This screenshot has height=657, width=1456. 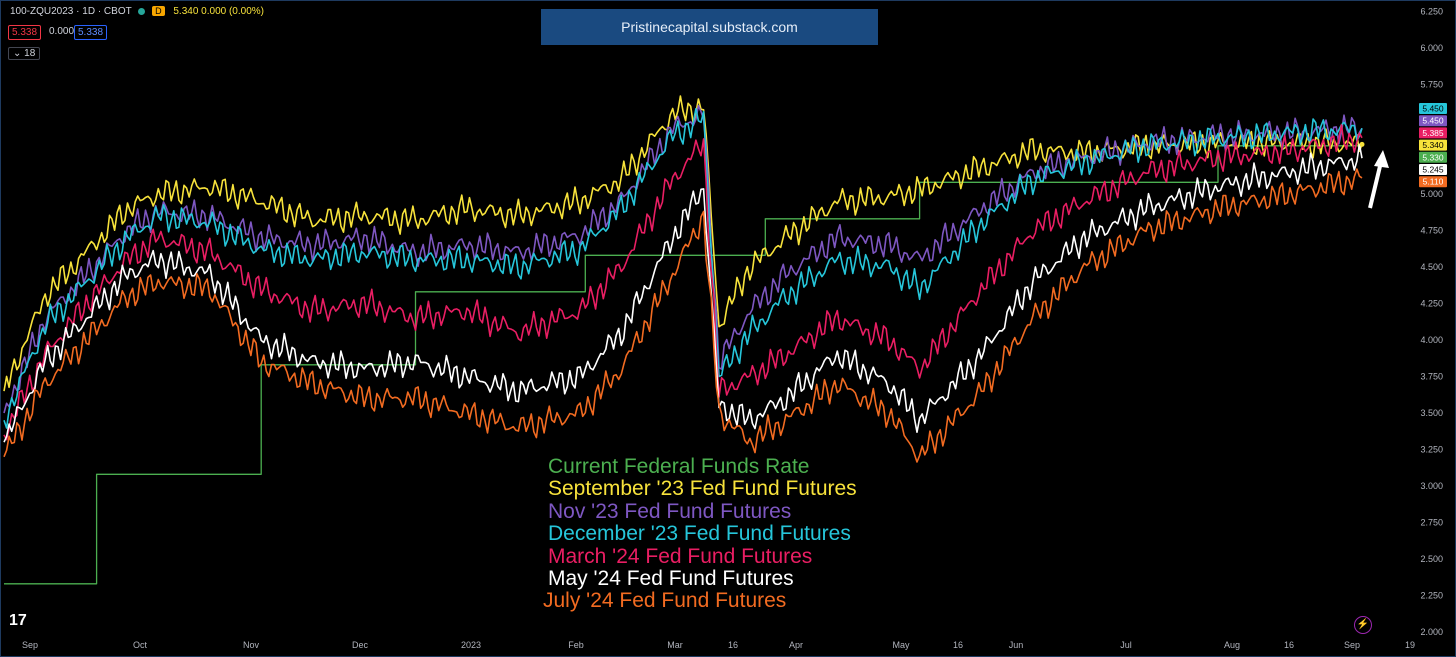 I want to click on price-label-text: 5.385, so click(x=1433, y=133).